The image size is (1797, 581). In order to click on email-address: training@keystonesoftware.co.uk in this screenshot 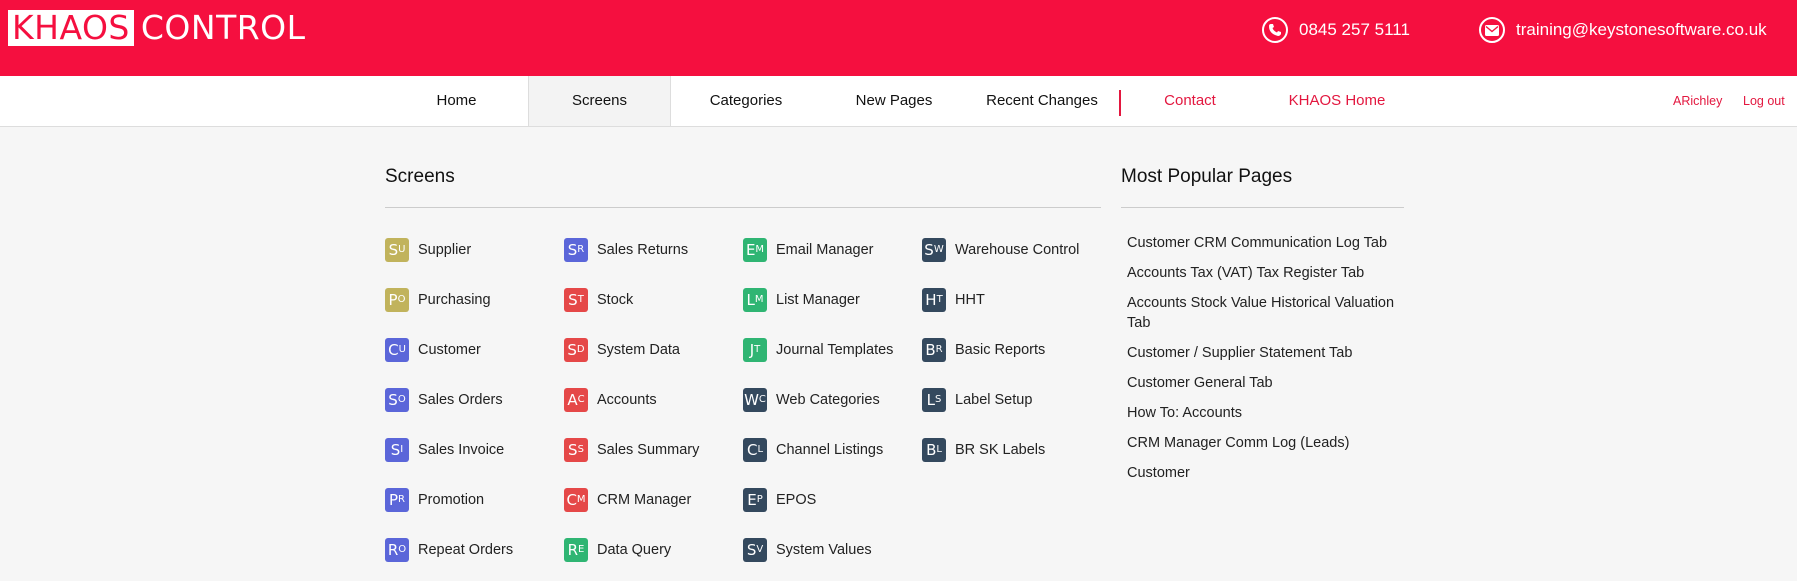, I will do `click(1641, 29)`.